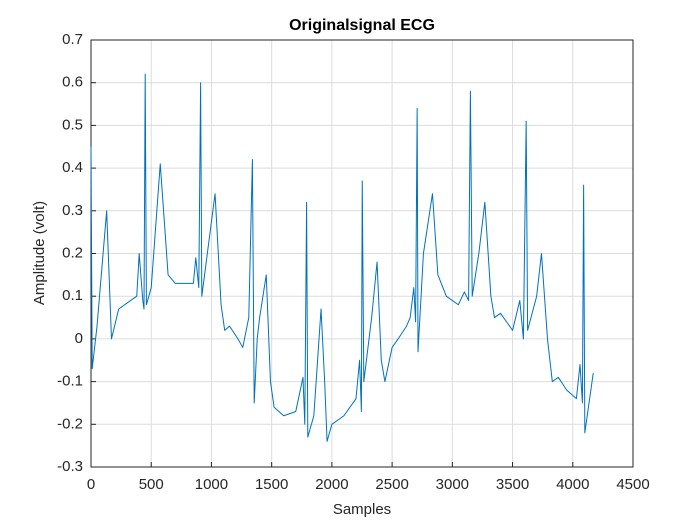 The image size is (700, 525). What do you see at coordinates (271, 484) in the screenshot?
I see `x-tick-label: 1500` at bounding box center [271, 484].